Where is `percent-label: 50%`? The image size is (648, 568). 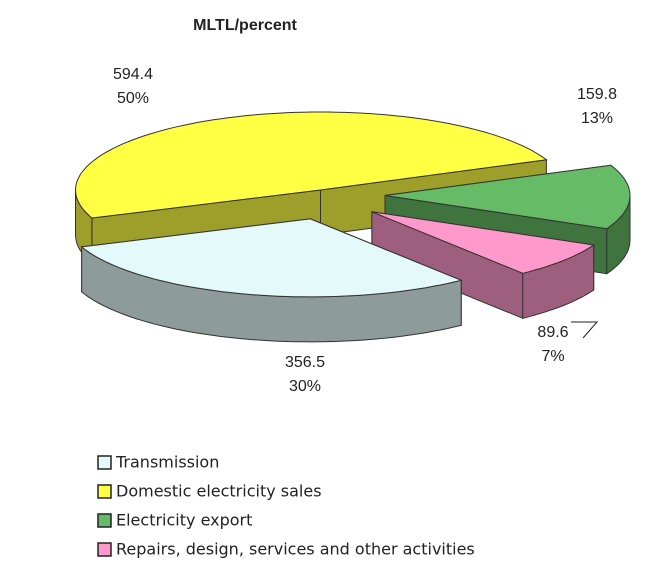
percent-label: 50% is located at coordinates (133, 98).